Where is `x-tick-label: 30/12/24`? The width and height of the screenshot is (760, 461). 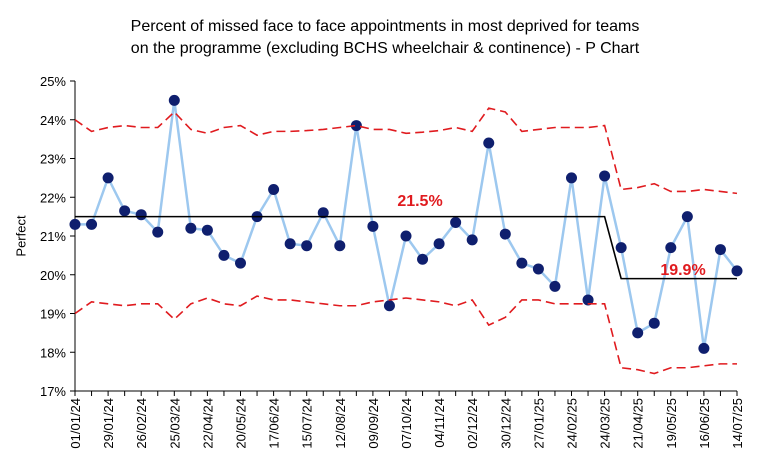
x-tick-label: 30/12/24 is located at coordinates (505, 423).